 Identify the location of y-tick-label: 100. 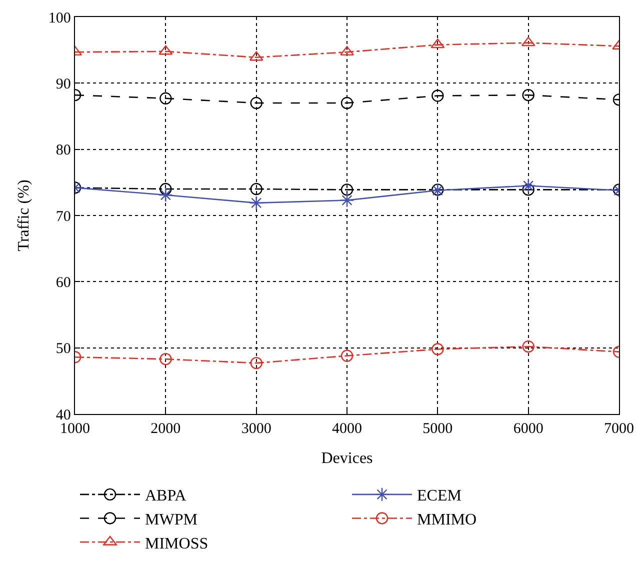
(59, 18).